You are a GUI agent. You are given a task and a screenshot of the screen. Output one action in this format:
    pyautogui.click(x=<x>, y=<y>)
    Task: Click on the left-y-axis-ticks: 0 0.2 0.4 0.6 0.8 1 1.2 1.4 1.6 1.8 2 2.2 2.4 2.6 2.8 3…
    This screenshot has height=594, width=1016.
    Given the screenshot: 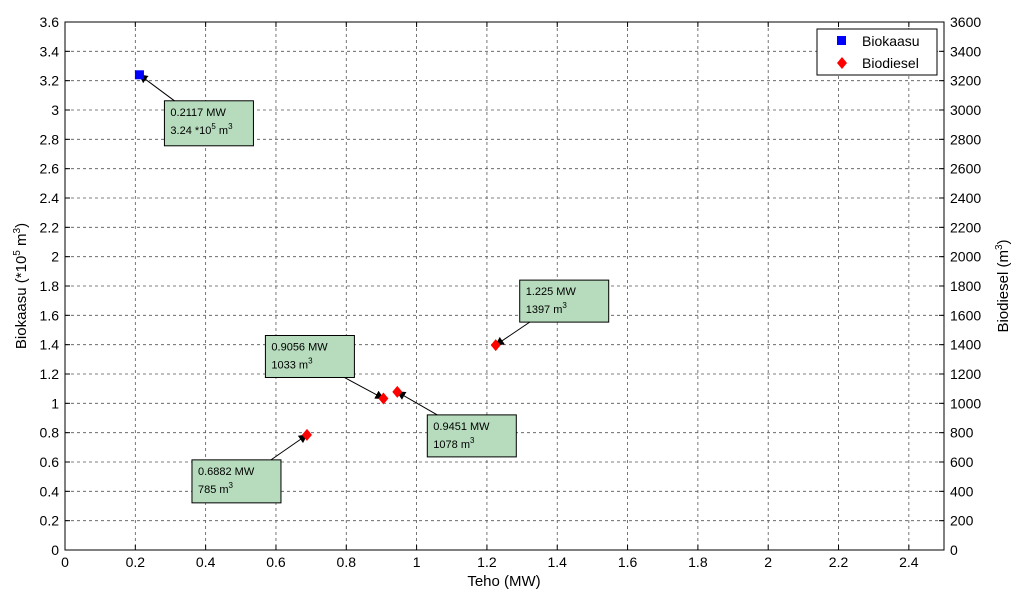 What is the action you would take?
    pyautogui.click(x=55, y=286)
    